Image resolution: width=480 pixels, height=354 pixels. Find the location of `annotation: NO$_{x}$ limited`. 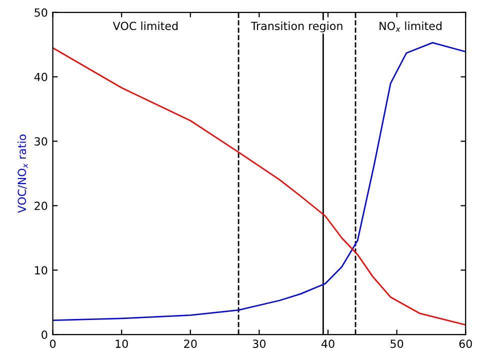

annotation: NO$_{x}$ limited is located at coordinates (411, 27).